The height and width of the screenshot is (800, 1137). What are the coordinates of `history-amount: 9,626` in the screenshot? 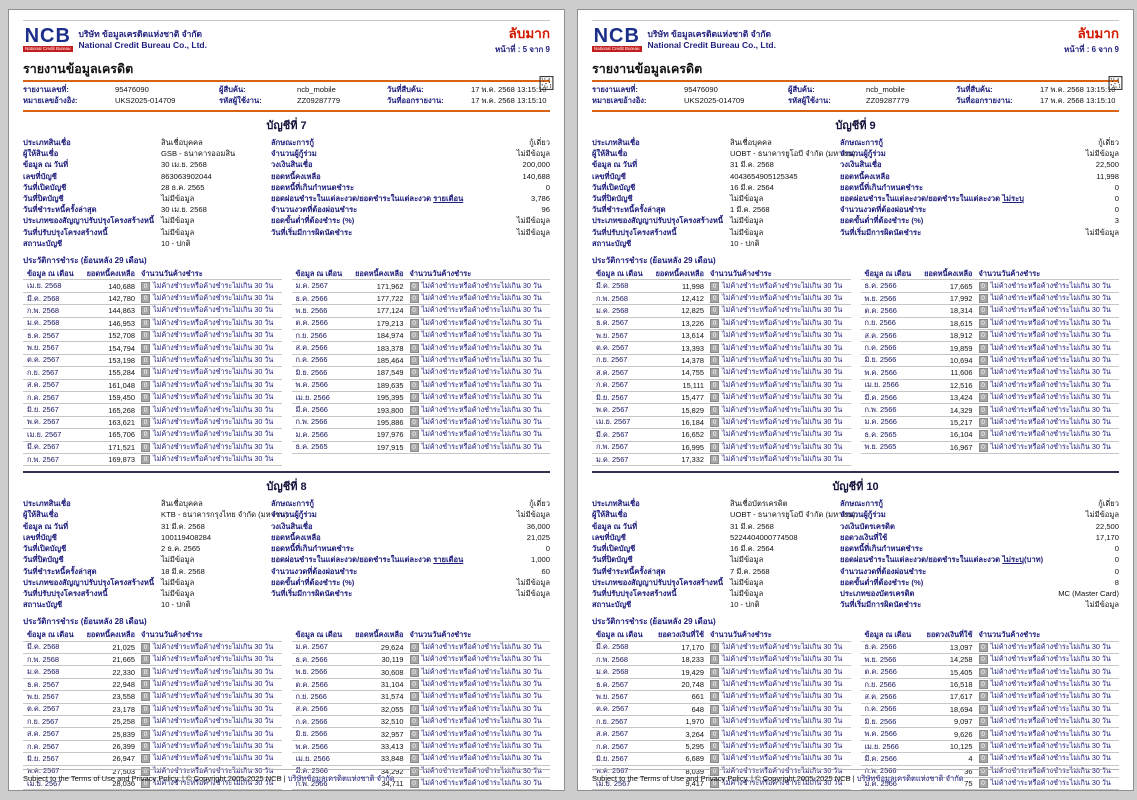 It's located at (963, 734).